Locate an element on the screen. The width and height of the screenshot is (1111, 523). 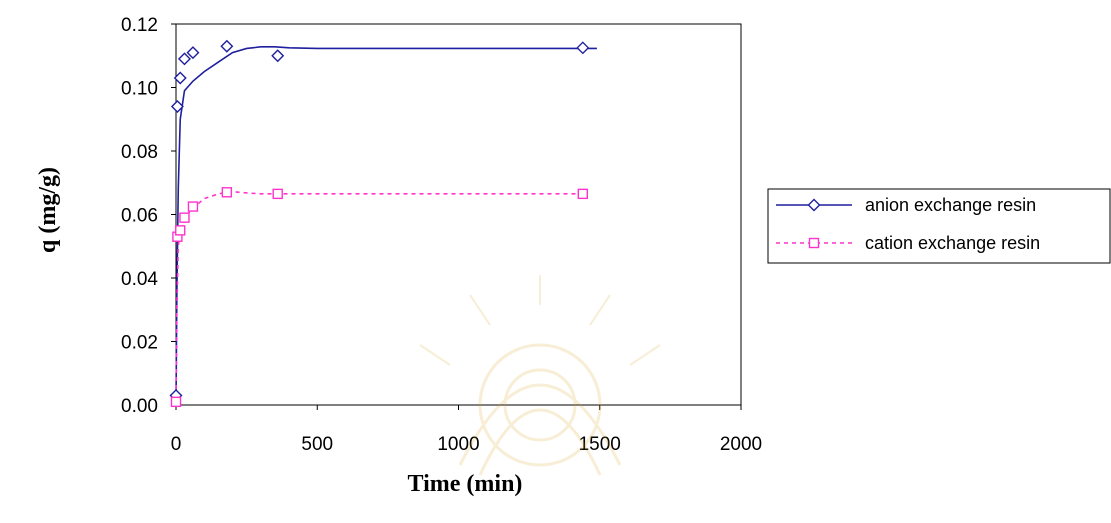
legend-label-anion: anion exchange resin is located at coordinates (950, 205).